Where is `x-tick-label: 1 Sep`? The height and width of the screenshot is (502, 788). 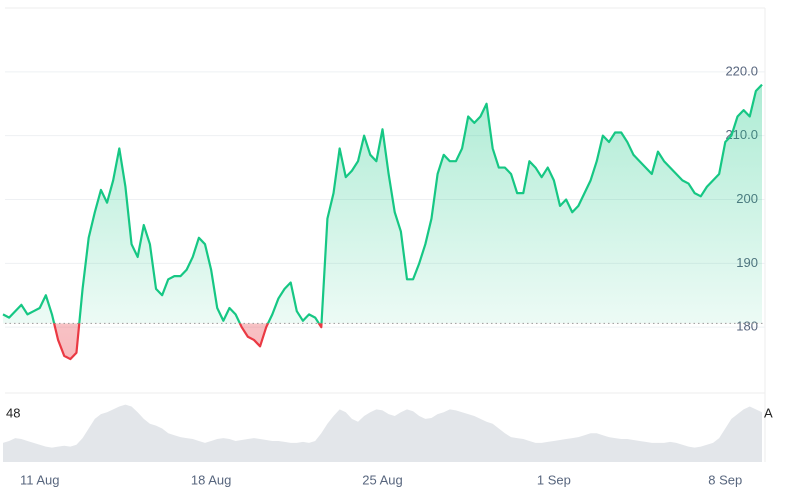
x-tick-label: 1 Sep is located at coordinates (554, 479).